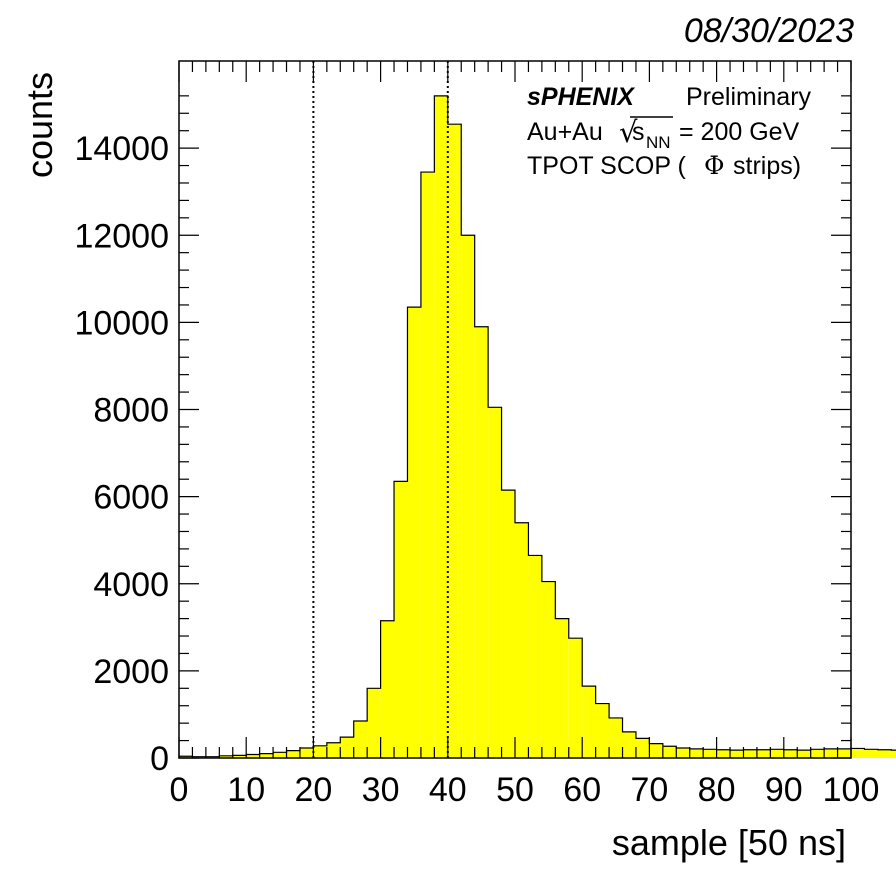  What do you see at coordinates (658, 142) in the screenshot?
I see `energy-subscript: NN` at bounding box center [658, 142].